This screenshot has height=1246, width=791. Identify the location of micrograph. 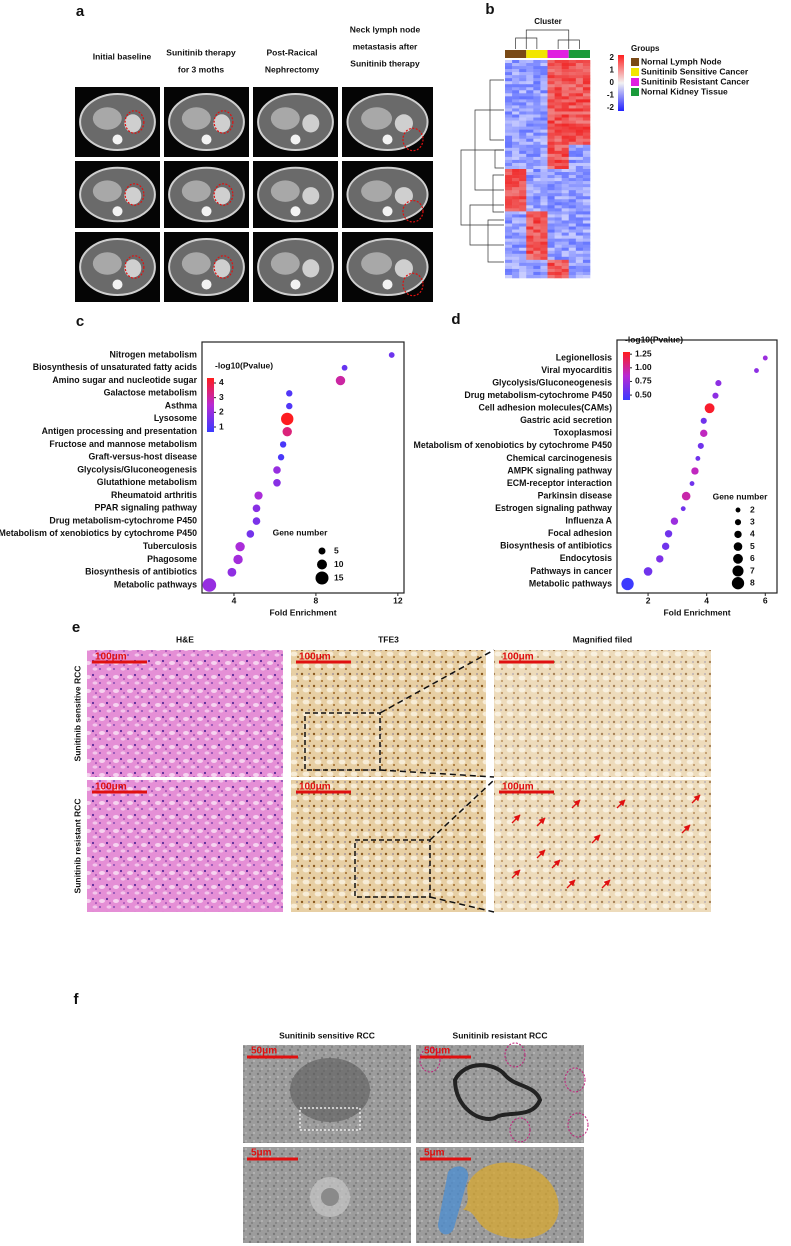
(388, 846).